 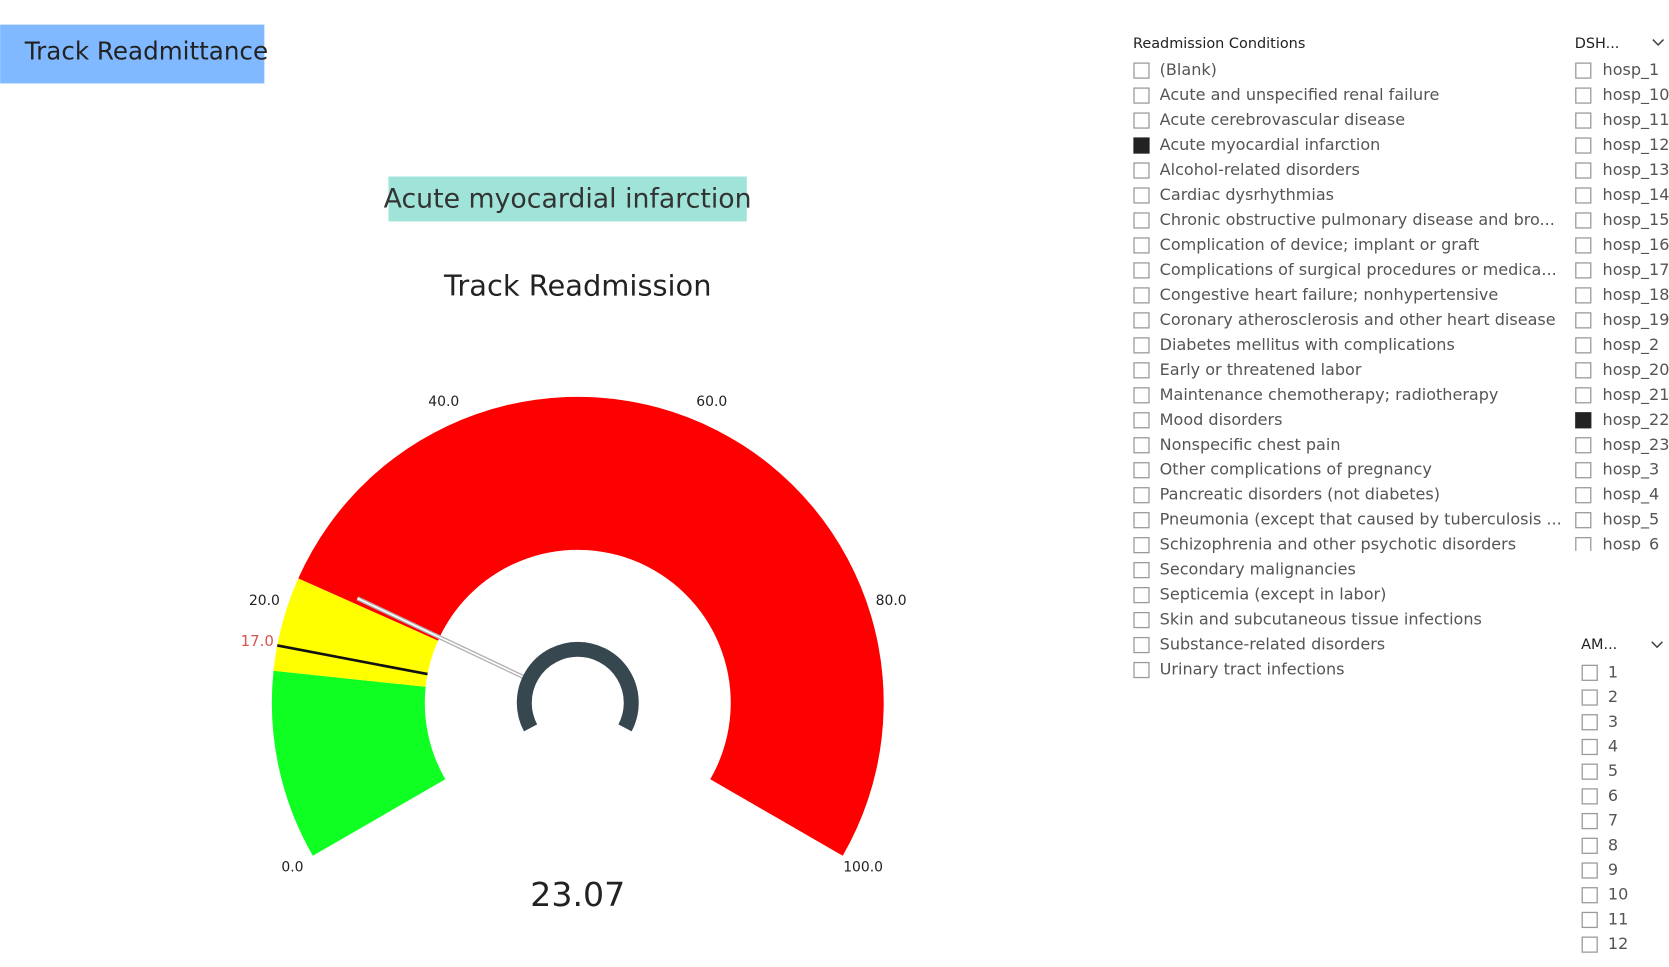 I want to click on header-button: Track Readmittance, so click(x=134, y=54).